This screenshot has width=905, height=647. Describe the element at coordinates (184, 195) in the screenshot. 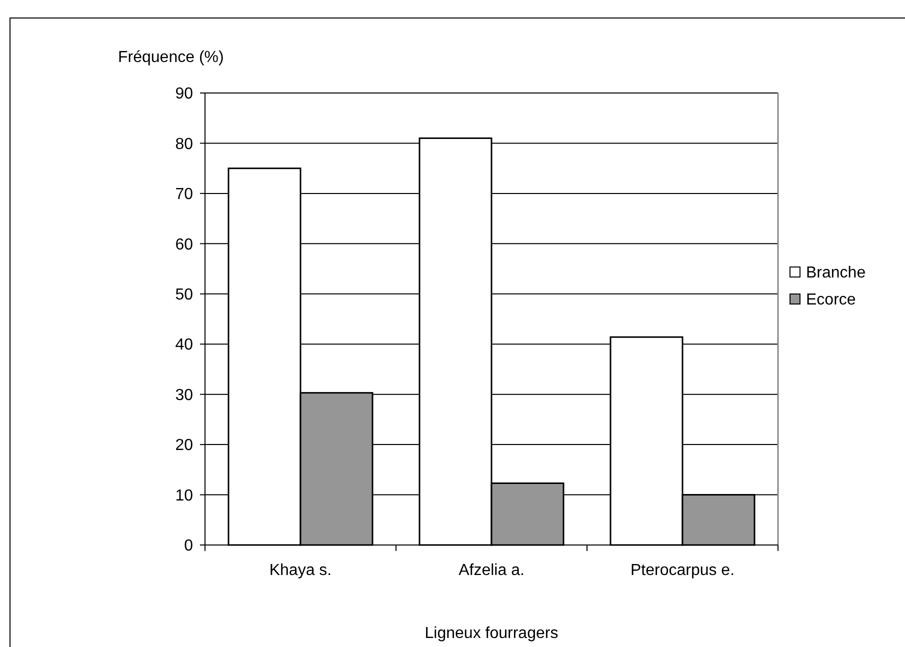

I see `y-tick-label: 70` at that location.